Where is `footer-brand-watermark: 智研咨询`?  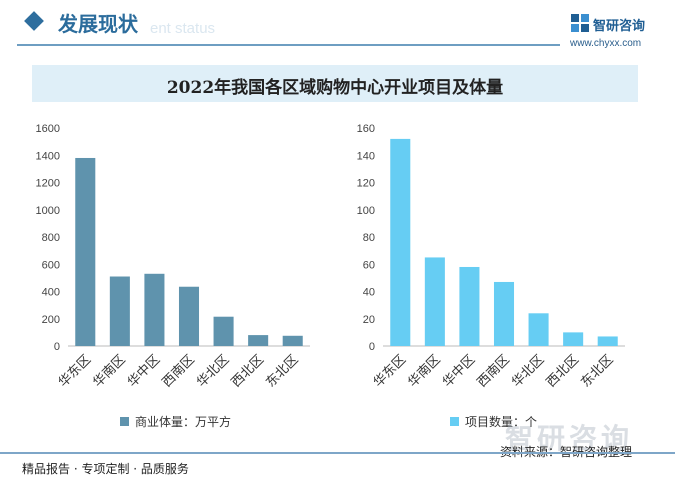 footer-brand-watermark: 智研咨询 is located at coordinates (569, 438).